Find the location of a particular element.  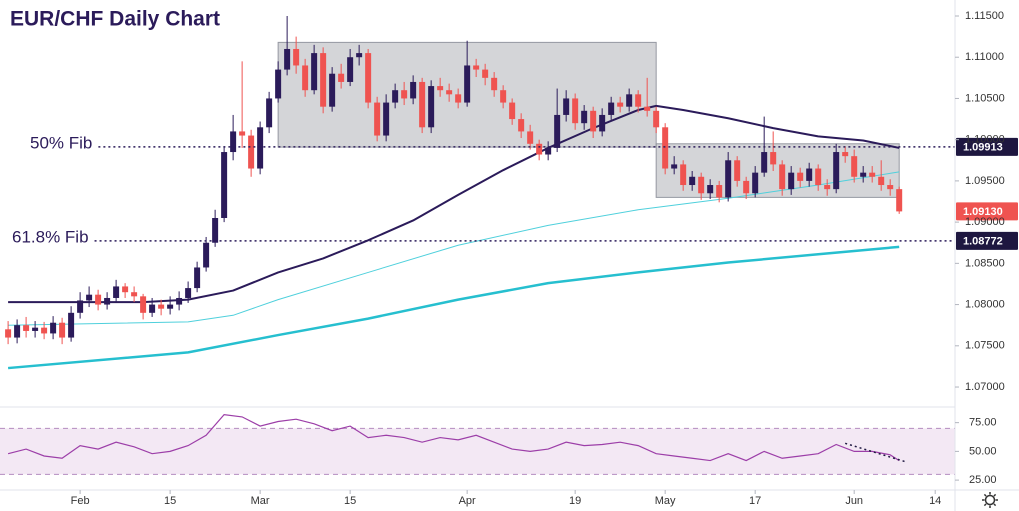

rsi-panel is located at coordinates (477, 444).